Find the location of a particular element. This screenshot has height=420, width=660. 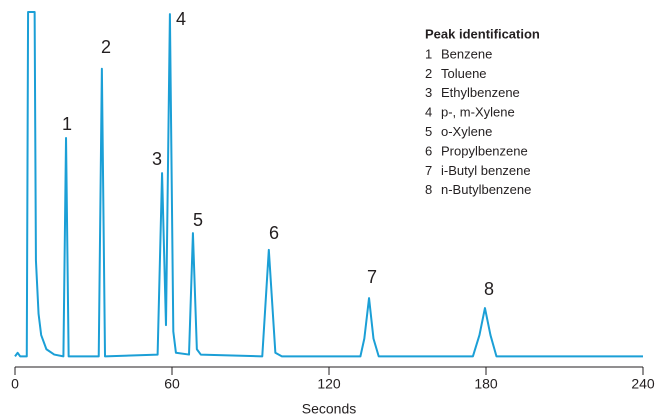

legend-number: 1 is located at coordinates (428, 53).